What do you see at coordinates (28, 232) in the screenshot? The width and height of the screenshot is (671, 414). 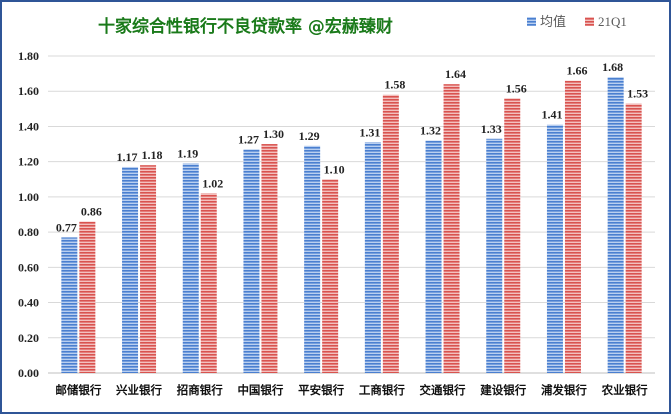 I see `y-tick-label: 0.80` at bounding box center [28, 232].